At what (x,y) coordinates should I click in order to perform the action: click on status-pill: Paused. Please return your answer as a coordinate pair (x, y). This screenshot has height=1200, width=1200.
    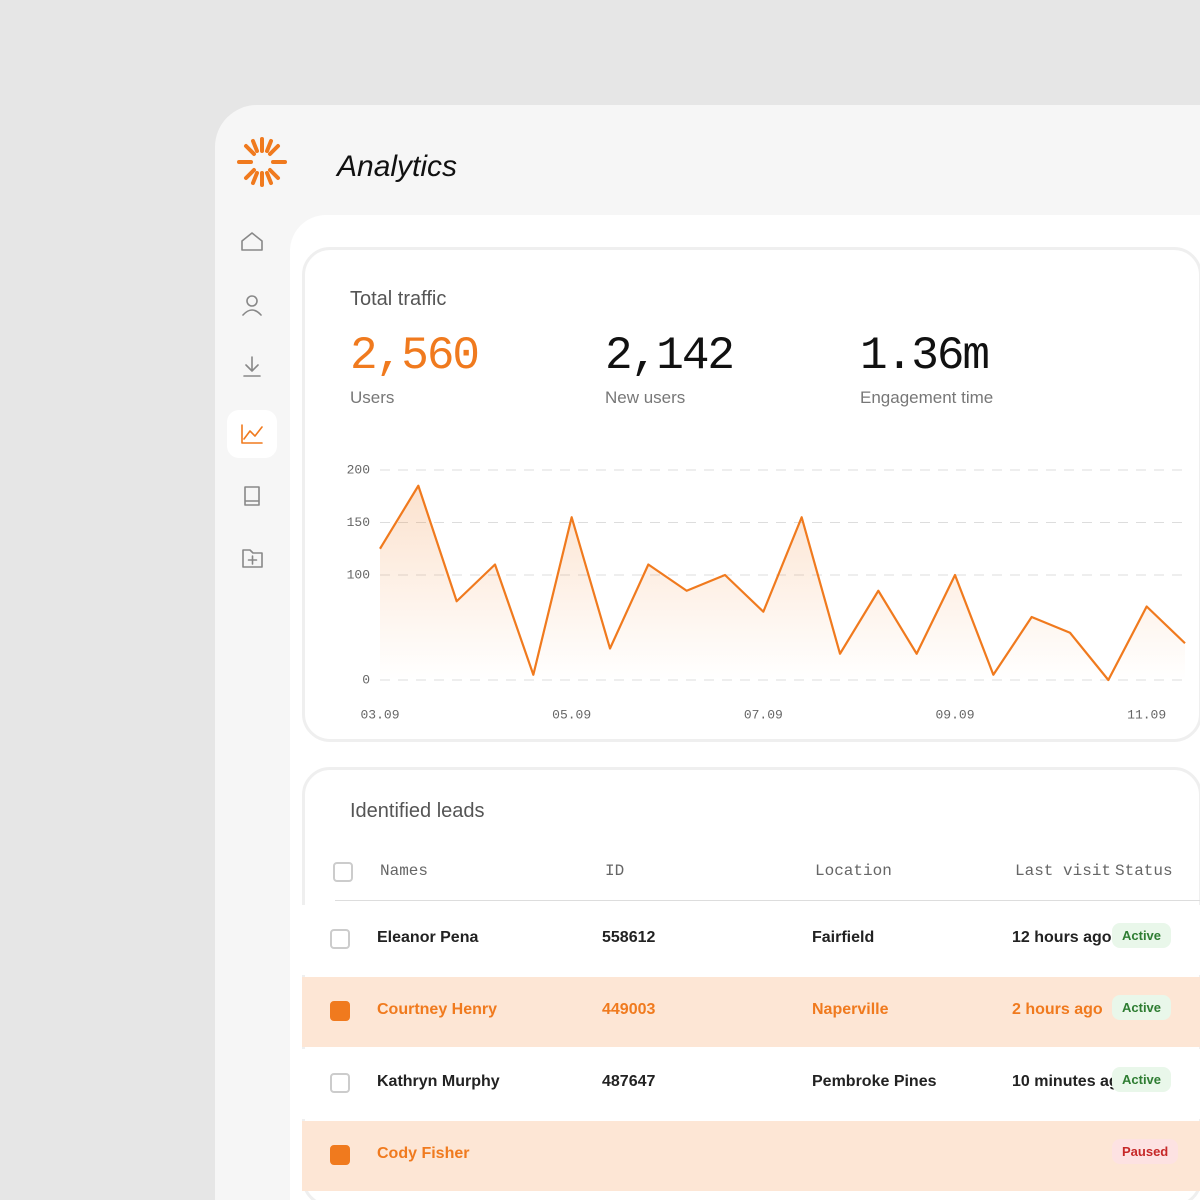
    Looking at the image, I should click on (1145, 1151).